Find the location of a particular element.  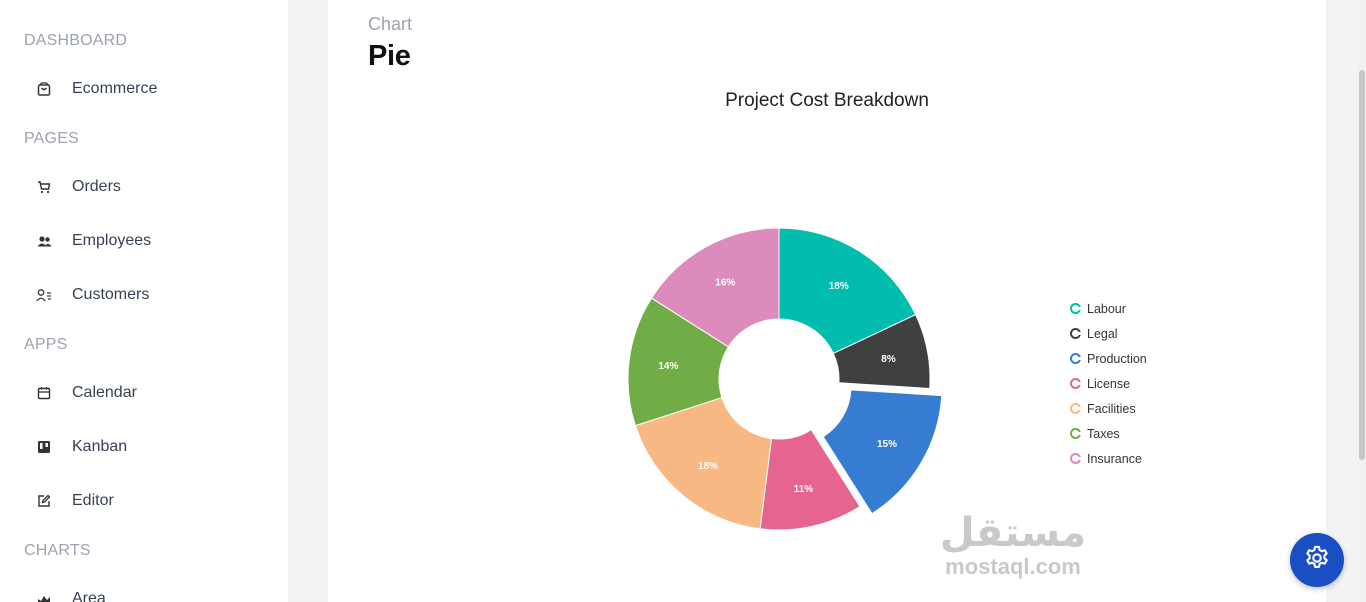

pie-slice-insurance is located at coordinates (715, 287).